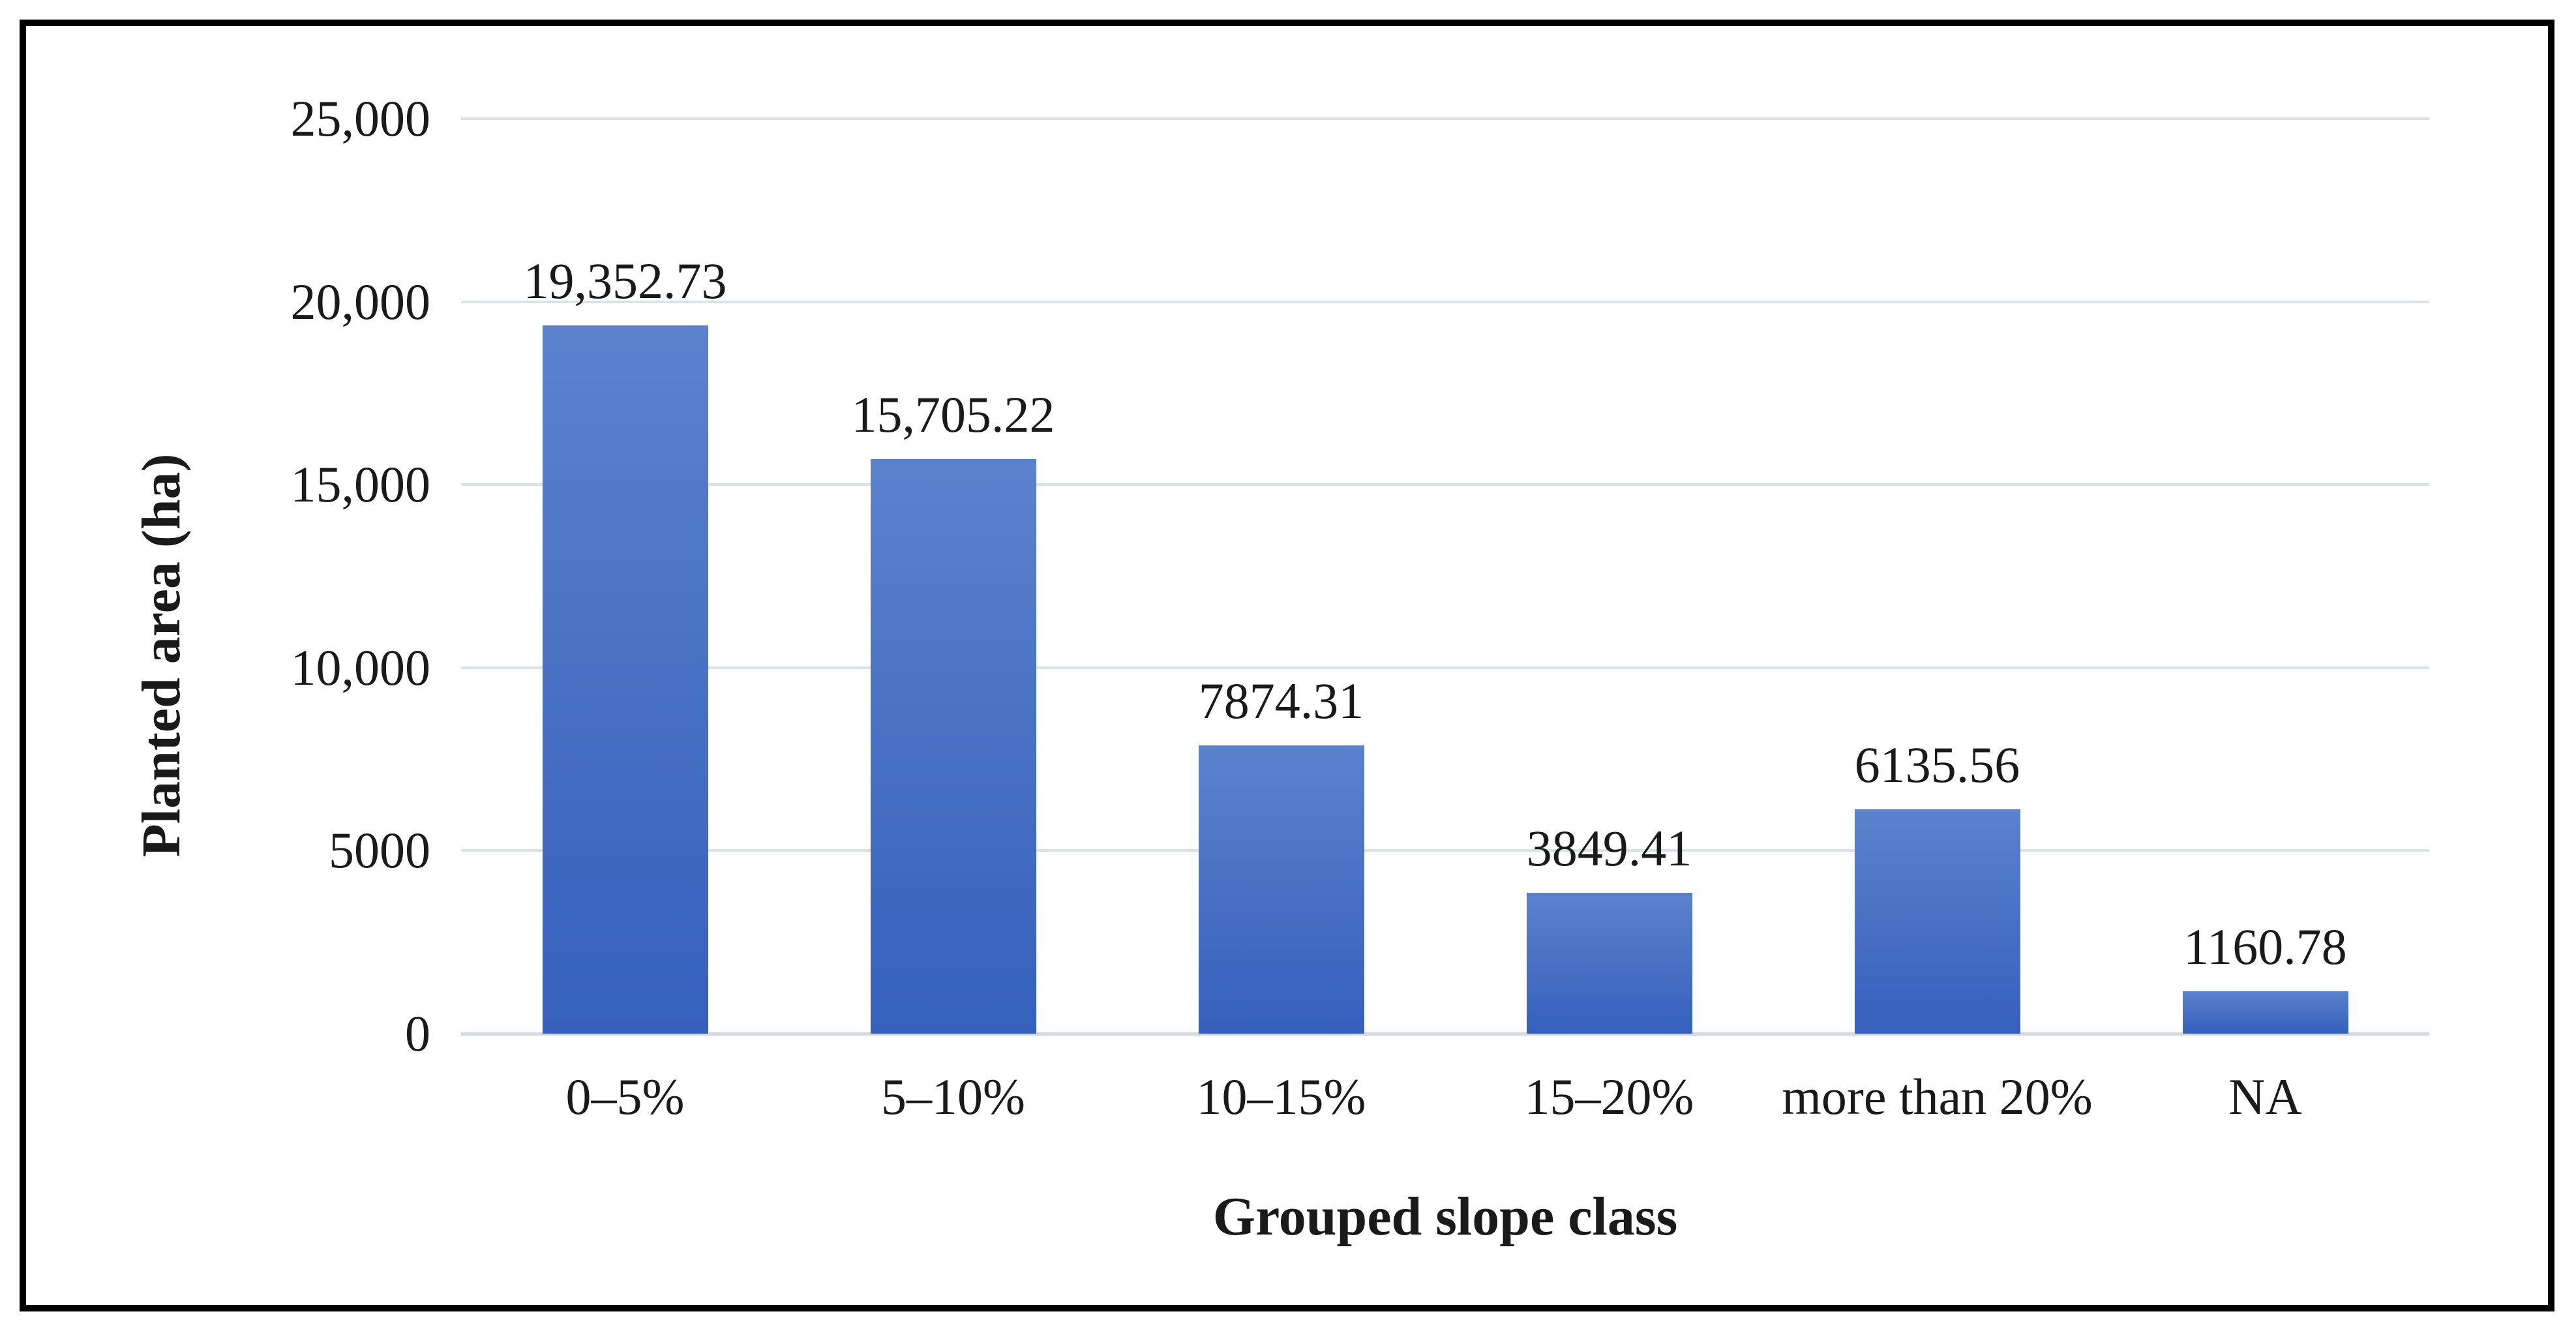 The height and width of the screenshot is (1333, 2576). Describe the element at coordinates (2265, 946) in the screenshot. I see `bar-value-label: 1160.78` at that location.